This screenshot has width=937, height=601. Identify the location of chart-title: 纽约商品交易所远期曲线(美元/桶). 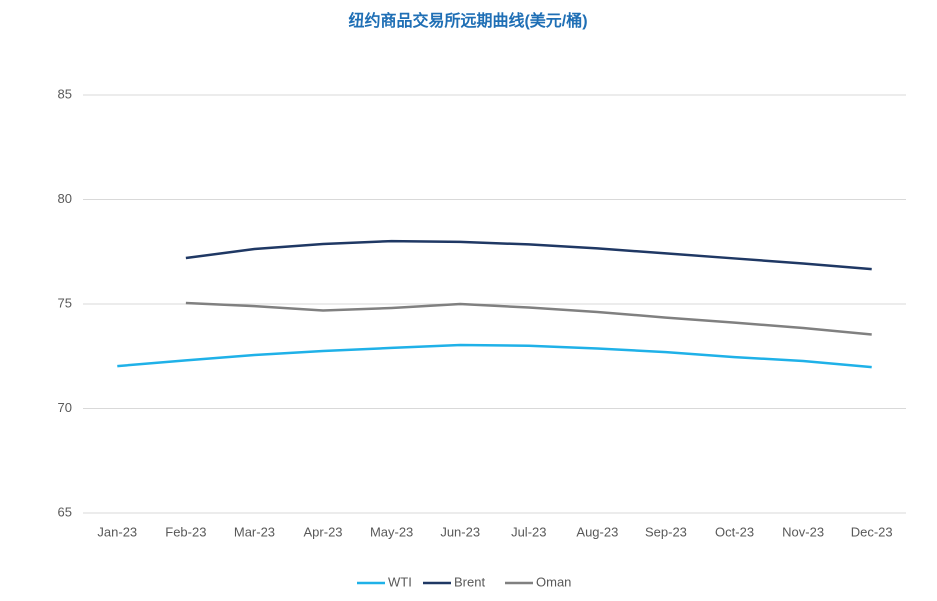
(467, 20).